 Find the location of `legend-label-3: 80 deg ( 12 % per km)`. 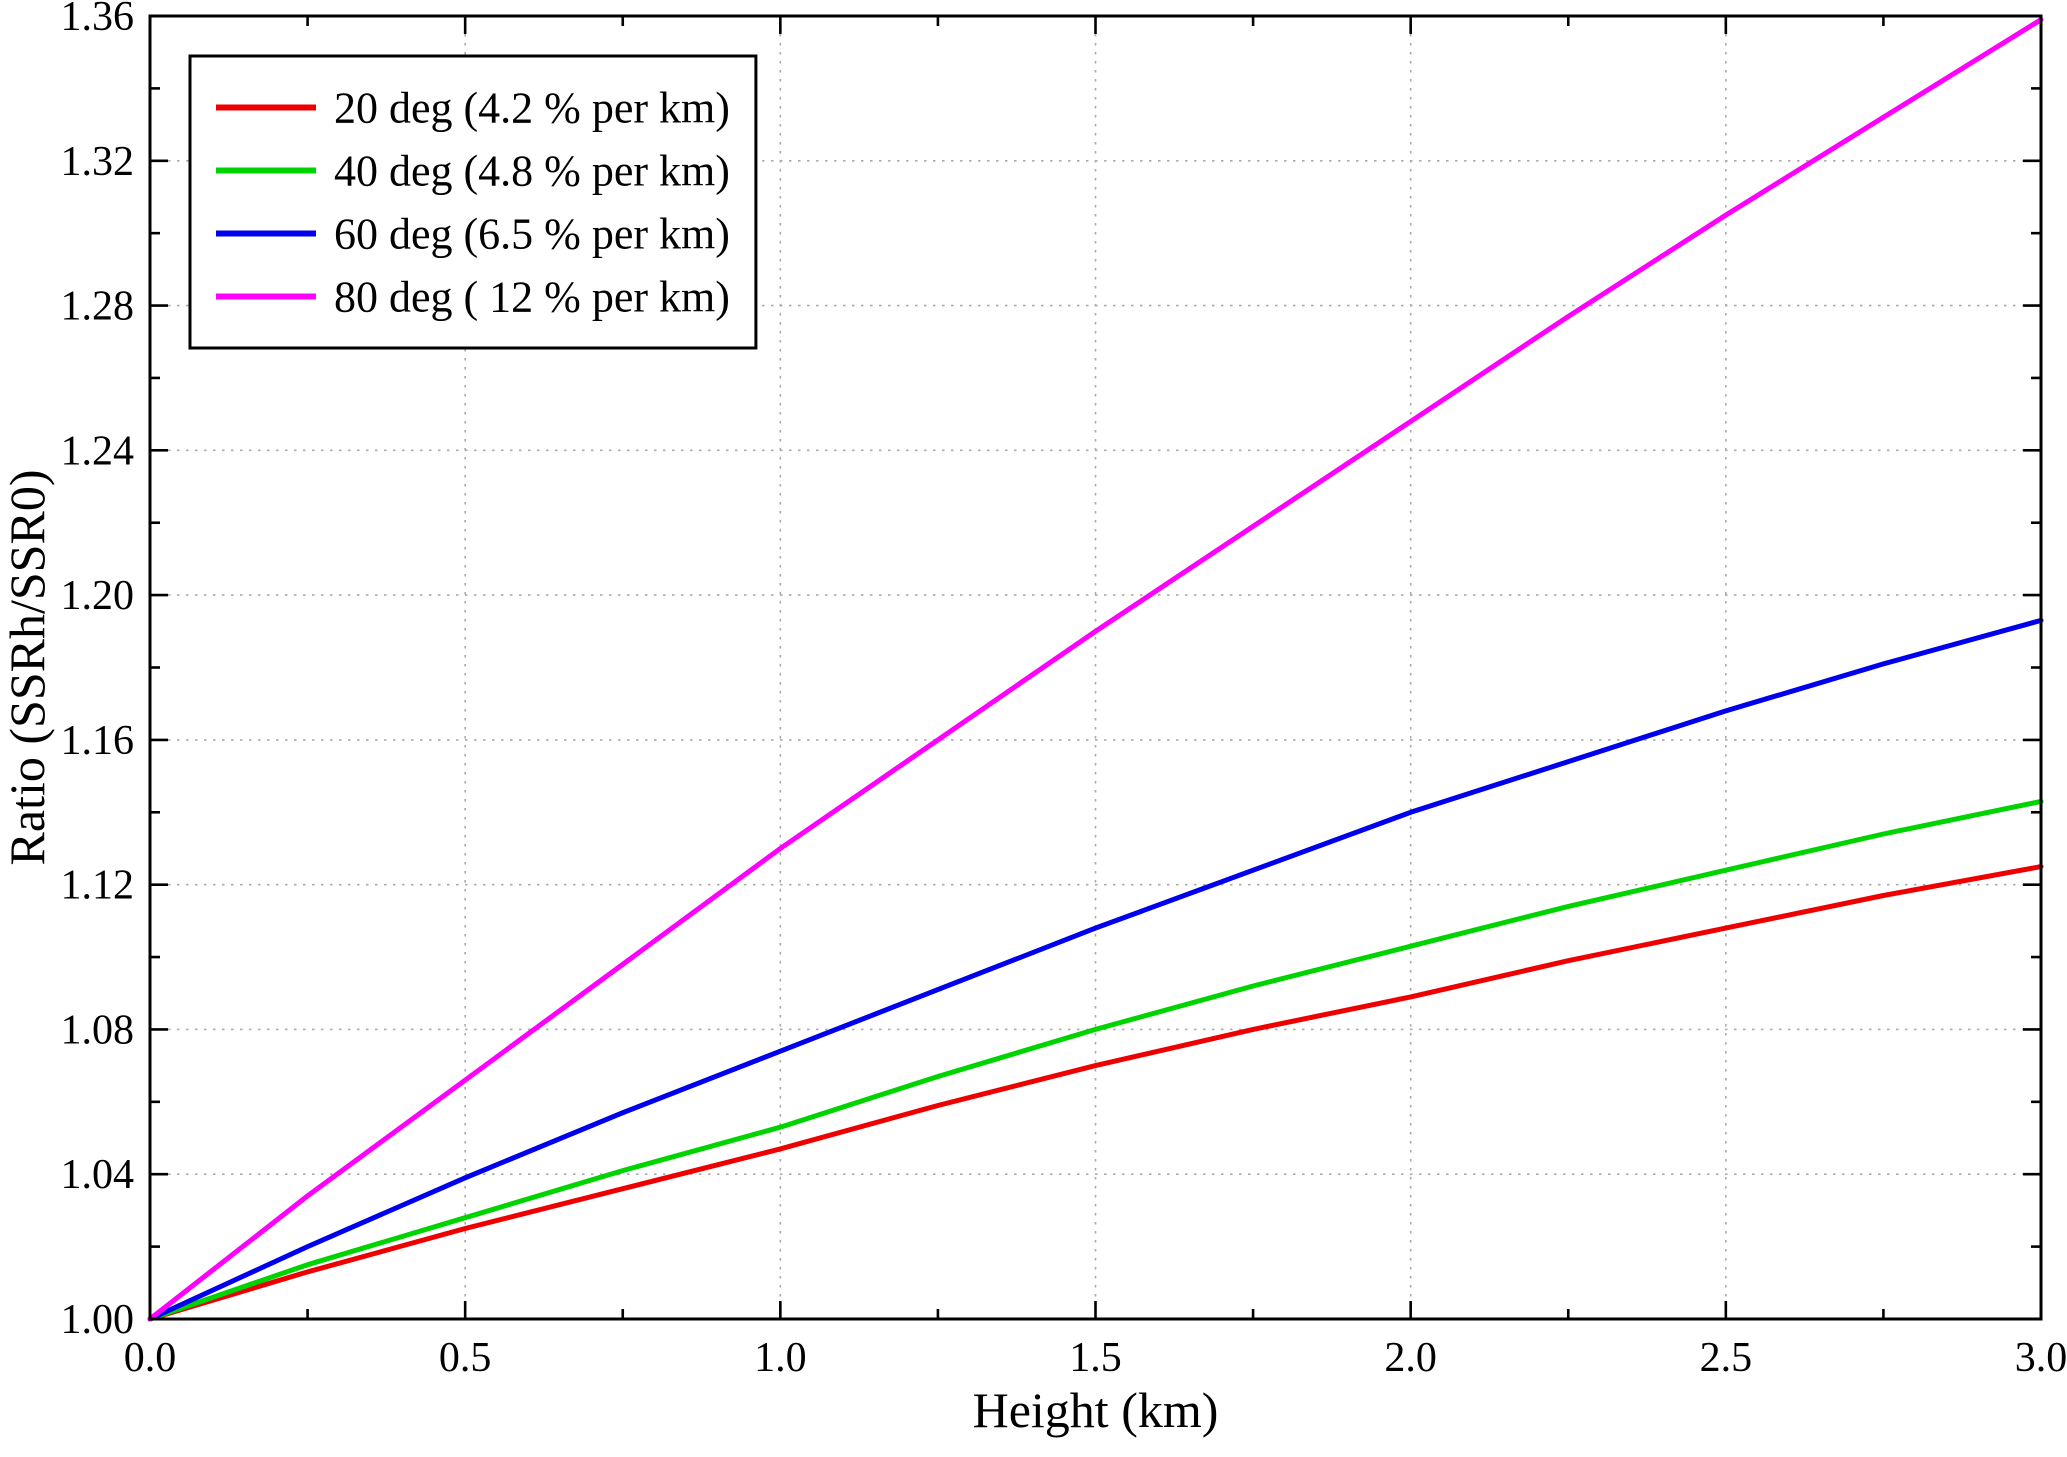

legend-label-3: 80 deg ( 12 % per km) is located at coordinates (532, 297).